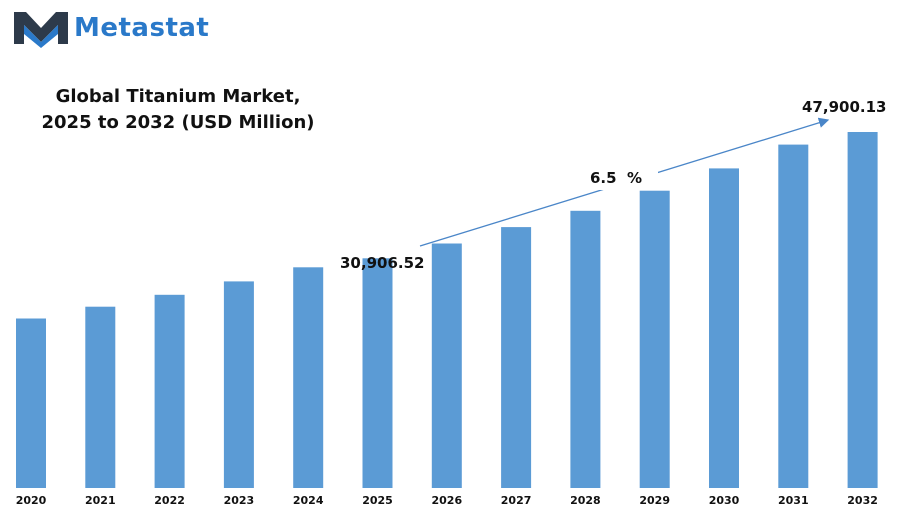  Describe the element at coordinates (308, 377) in the screenshot. I see `bar-2024` at that location.